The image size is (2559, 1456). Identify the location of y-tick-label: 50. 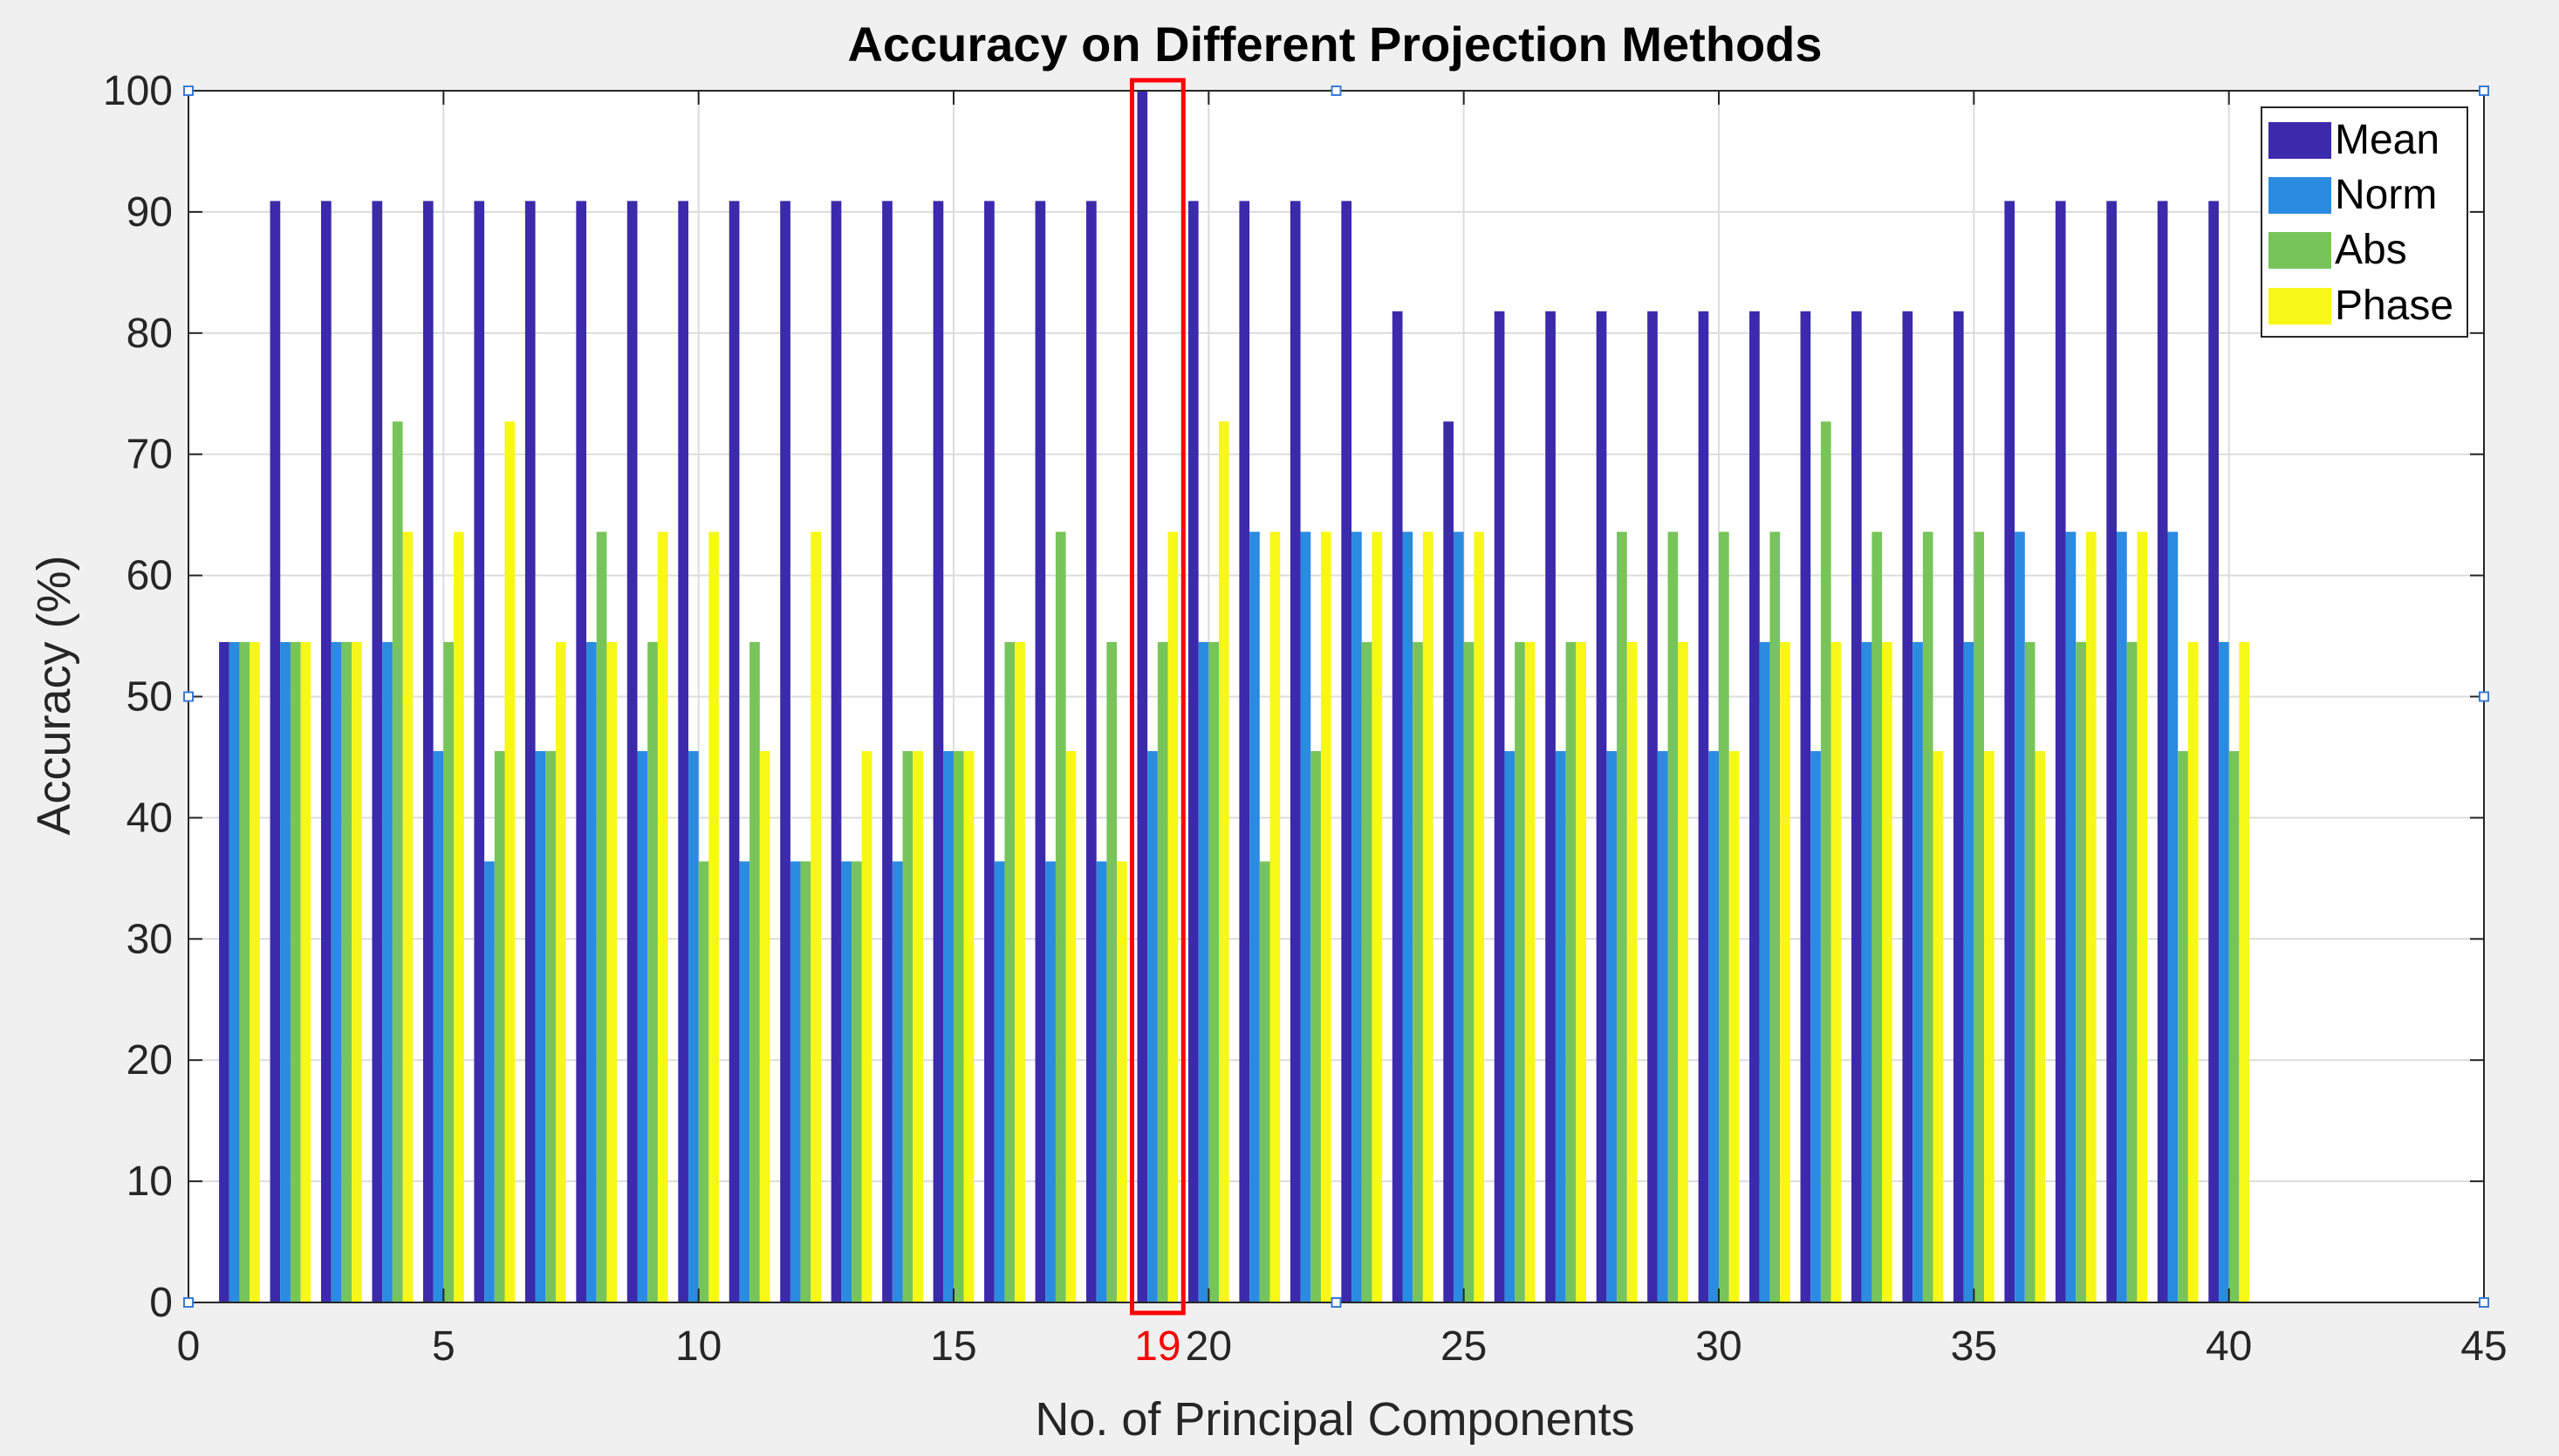
(150, 697).